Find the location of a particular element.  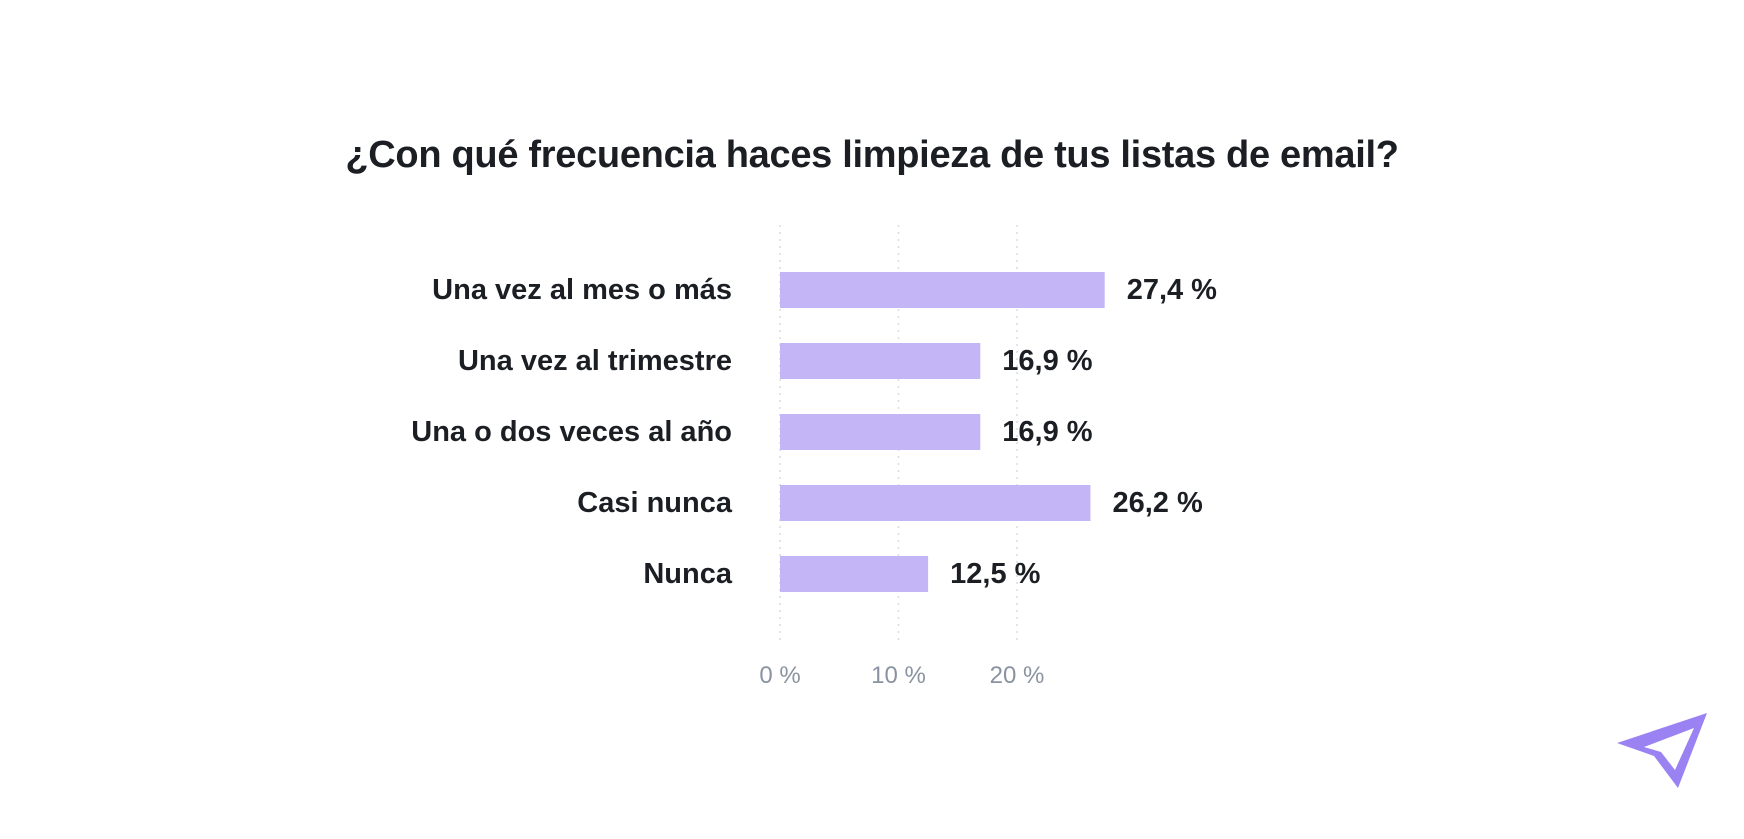

x-tick-label: 0 % is located at coordinates (779, 675).